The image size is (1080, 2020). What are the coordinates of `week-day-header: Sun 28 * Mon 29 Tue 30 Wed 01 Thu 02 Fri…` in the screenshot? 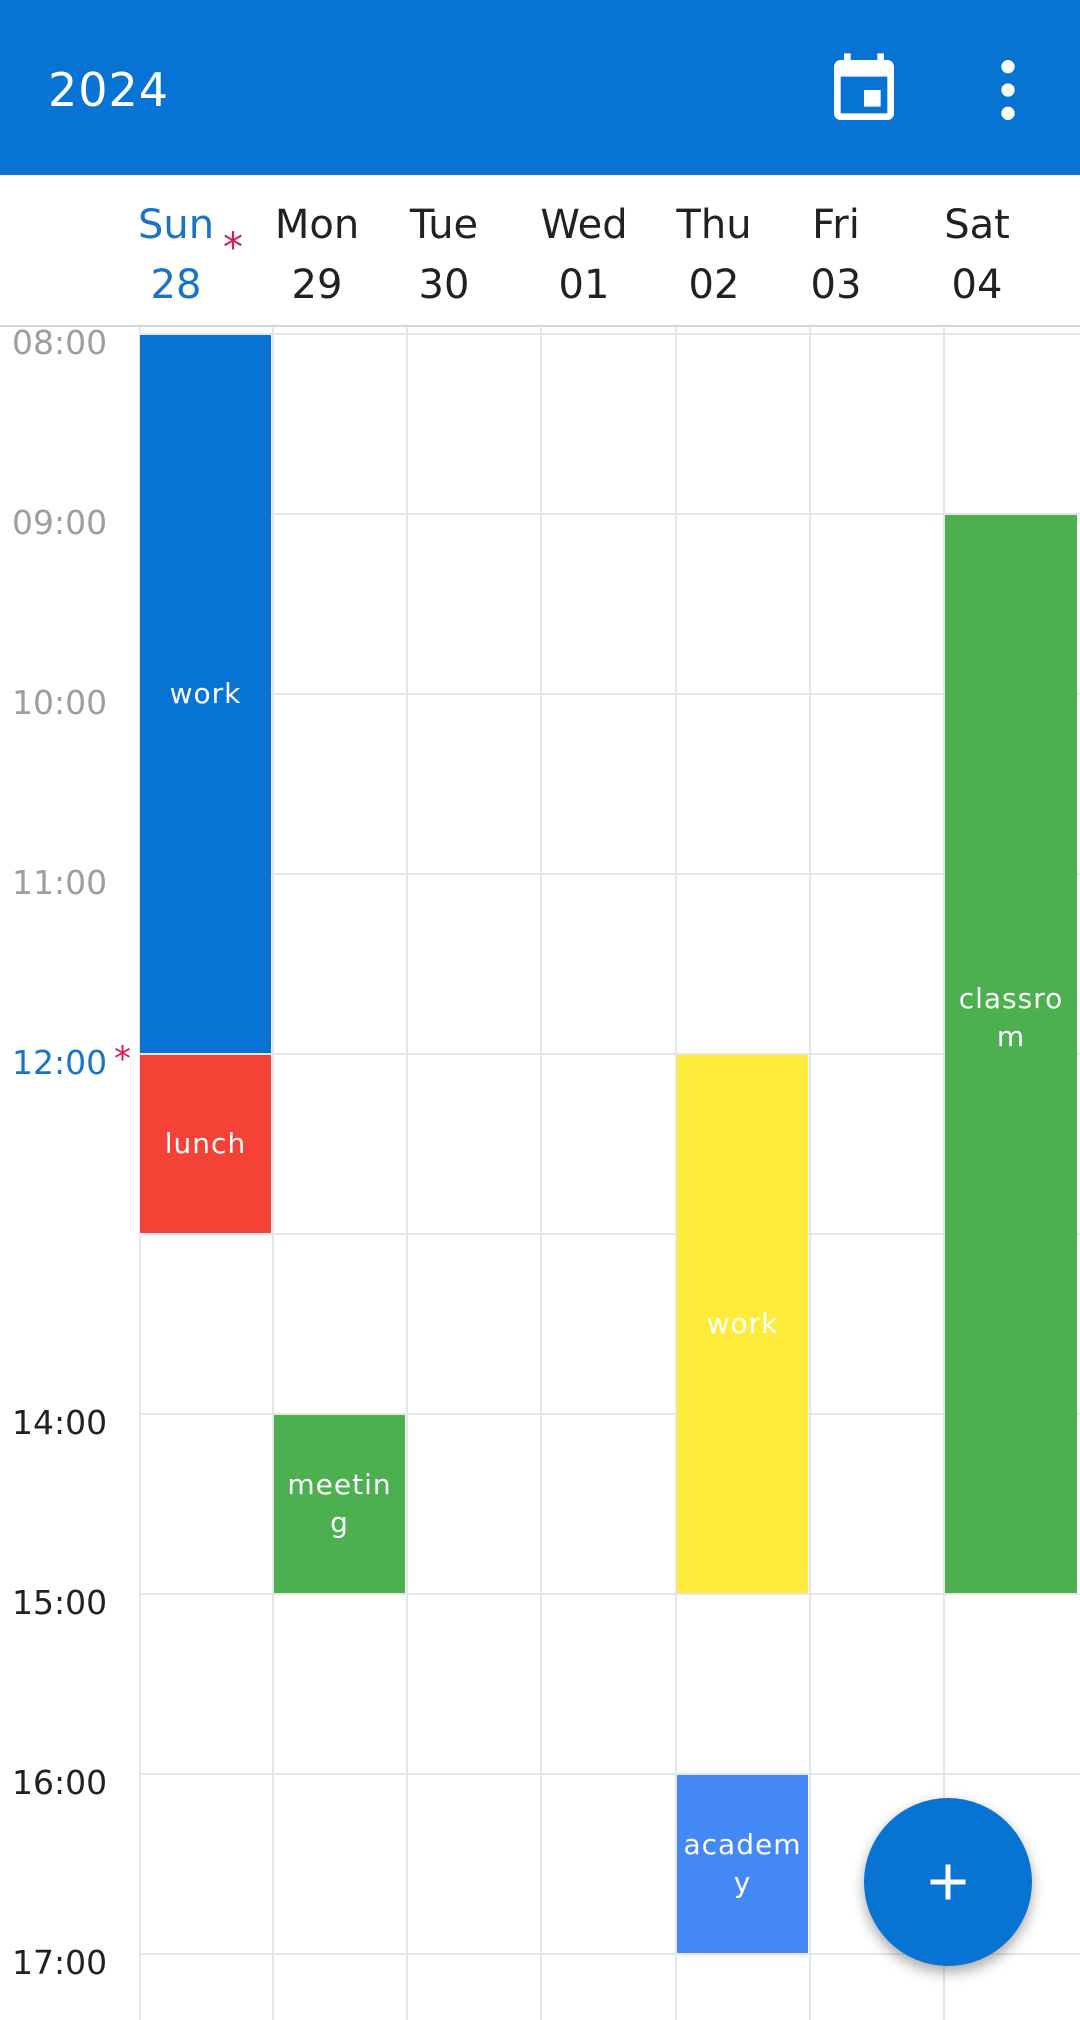 It's located at (540, 251).